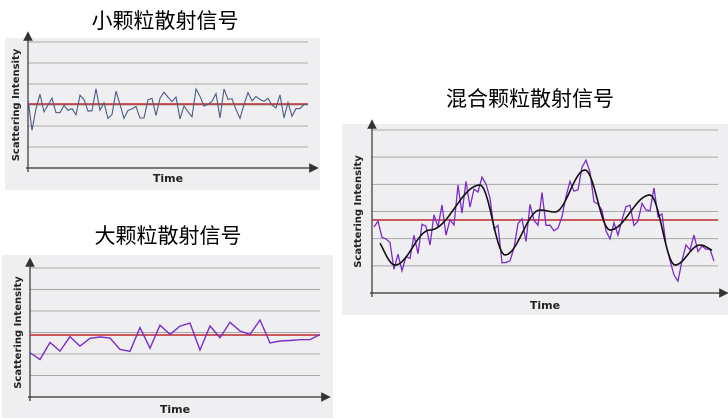 This screenshot has width=728, height=418. I want to click on panel-title: 混合颗粒散射信号, so click(530, 99).